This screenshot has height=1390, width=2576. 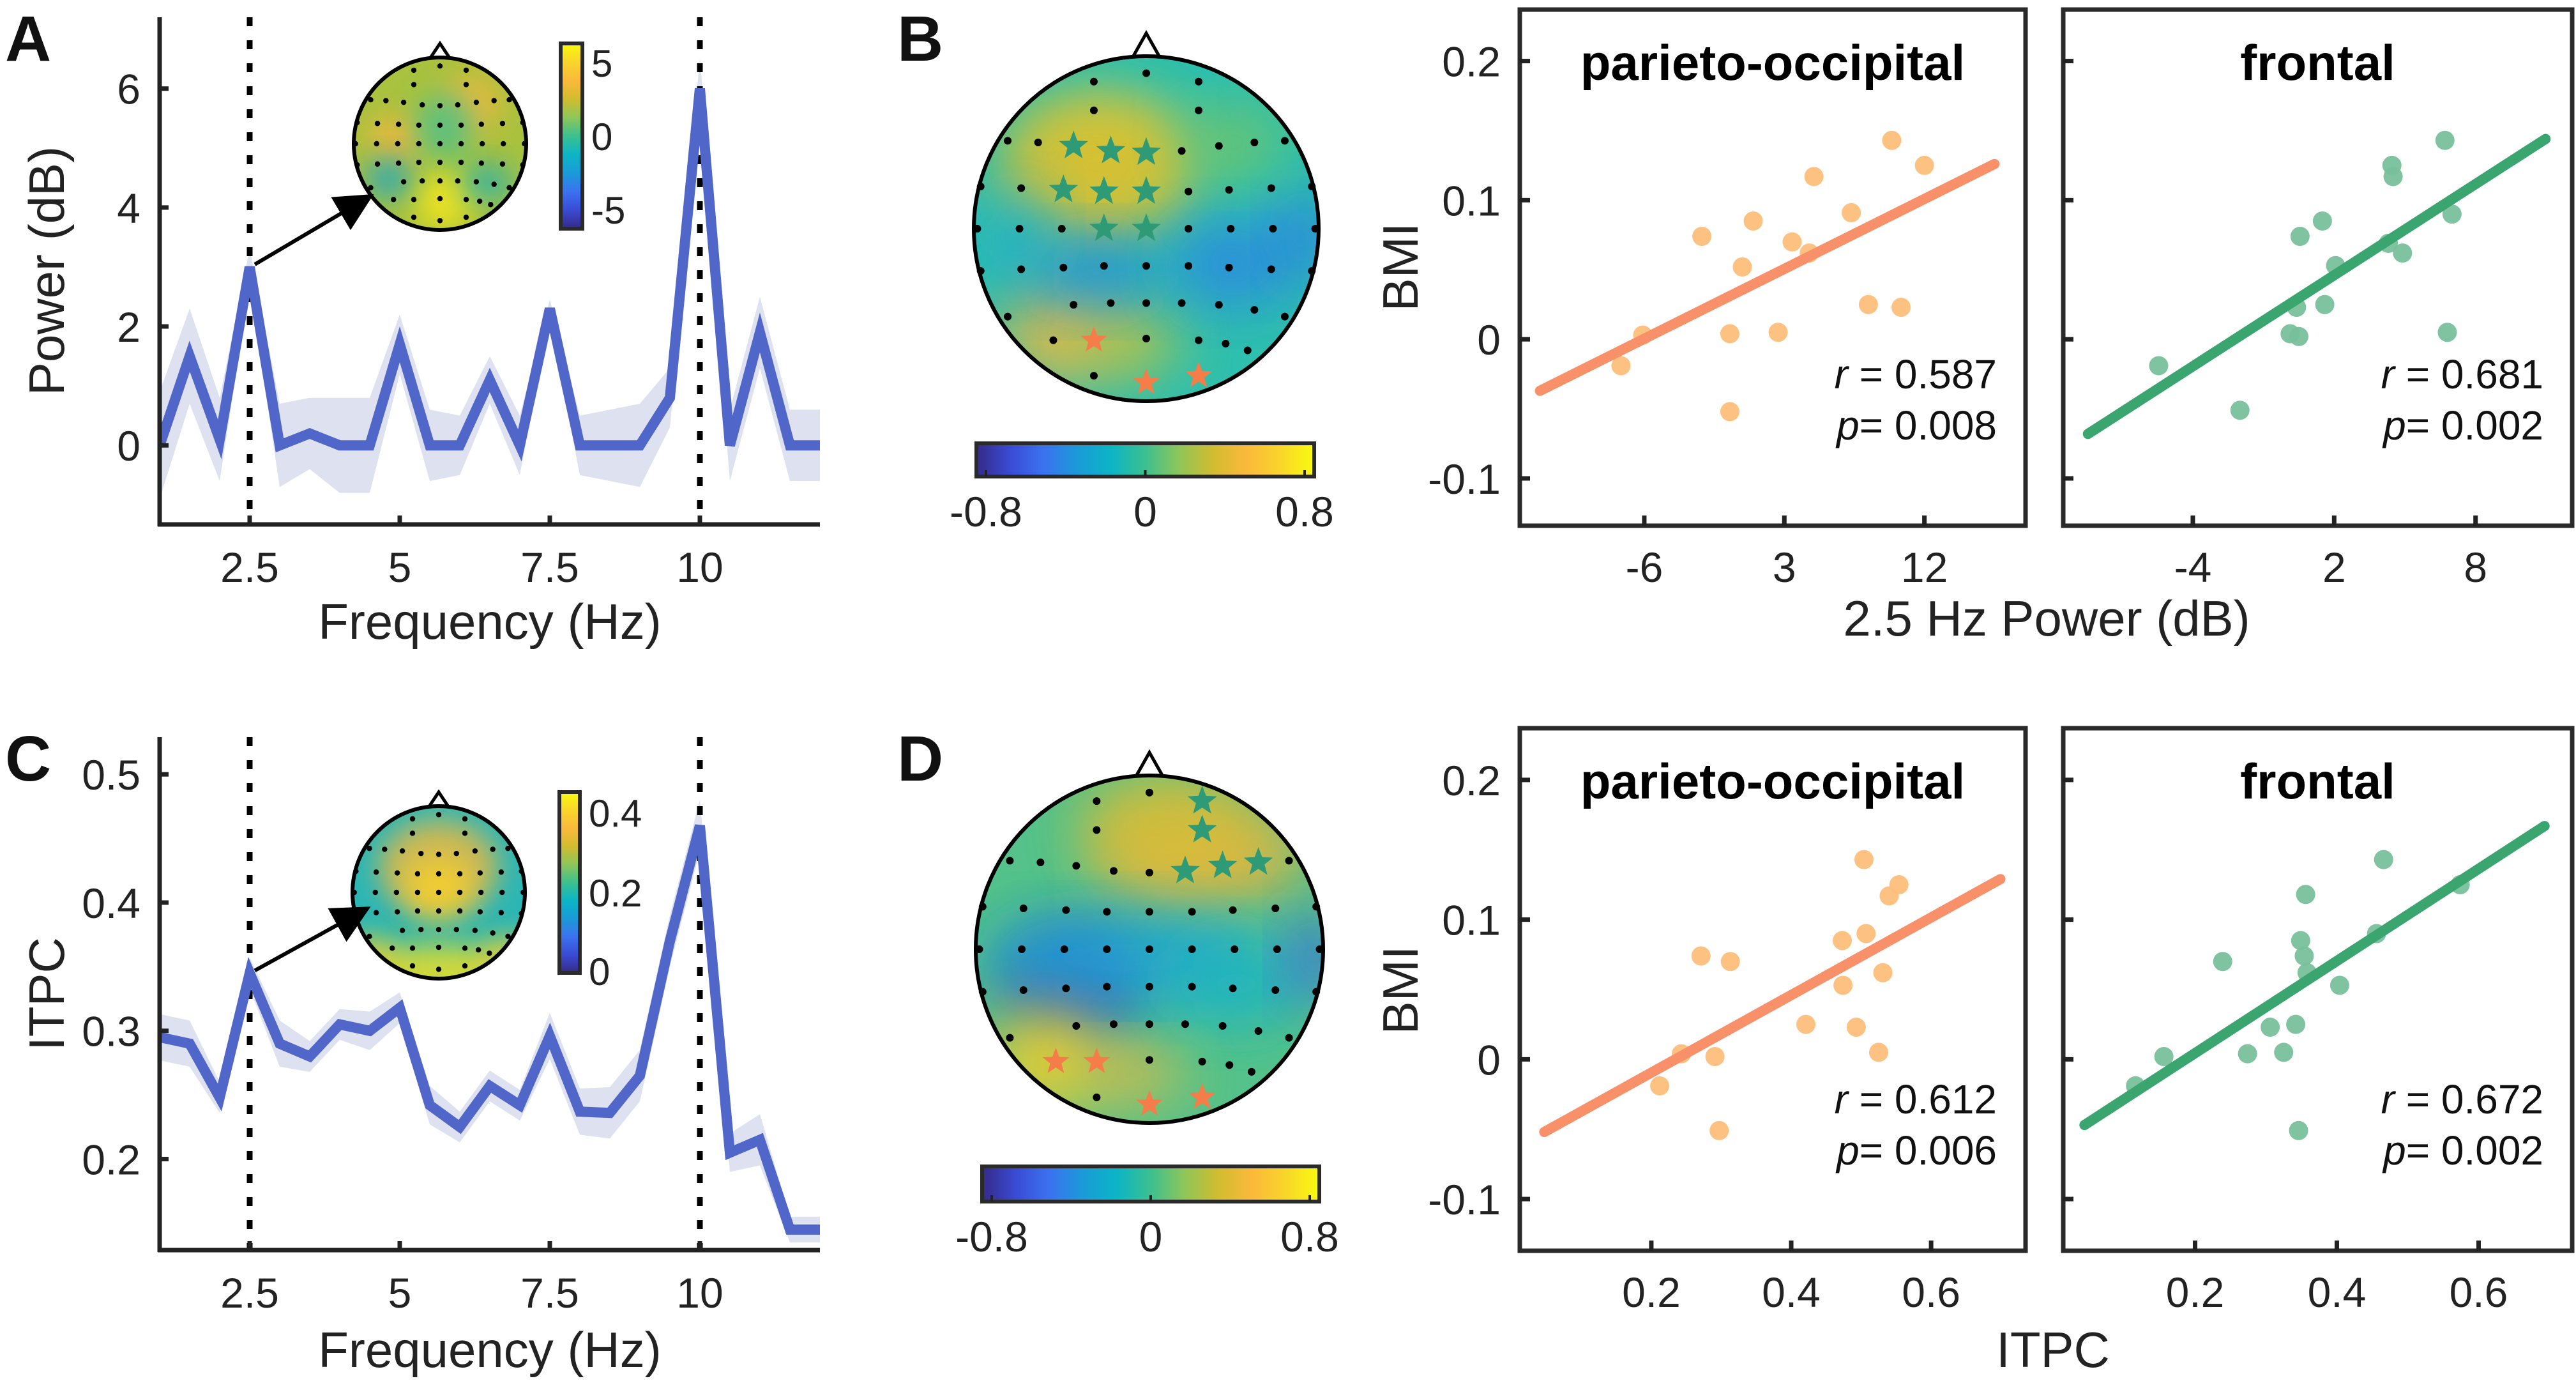 What do you see at coordinates (1773, 62) in the screenshot?
I see `subplot-title: parieto-occipital` at bounding box center [1773, 62].